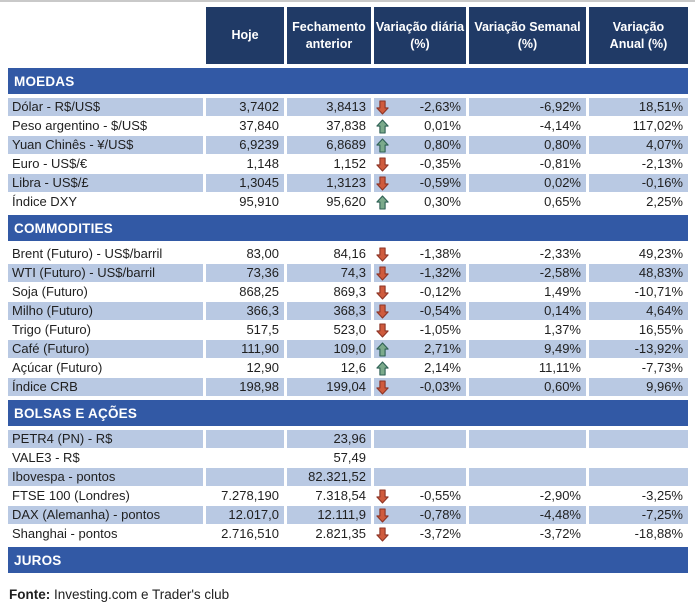 The width and height of the screenshot is (695, 611). I want to click on cell-hoje: 366,3, so click(245, 311).